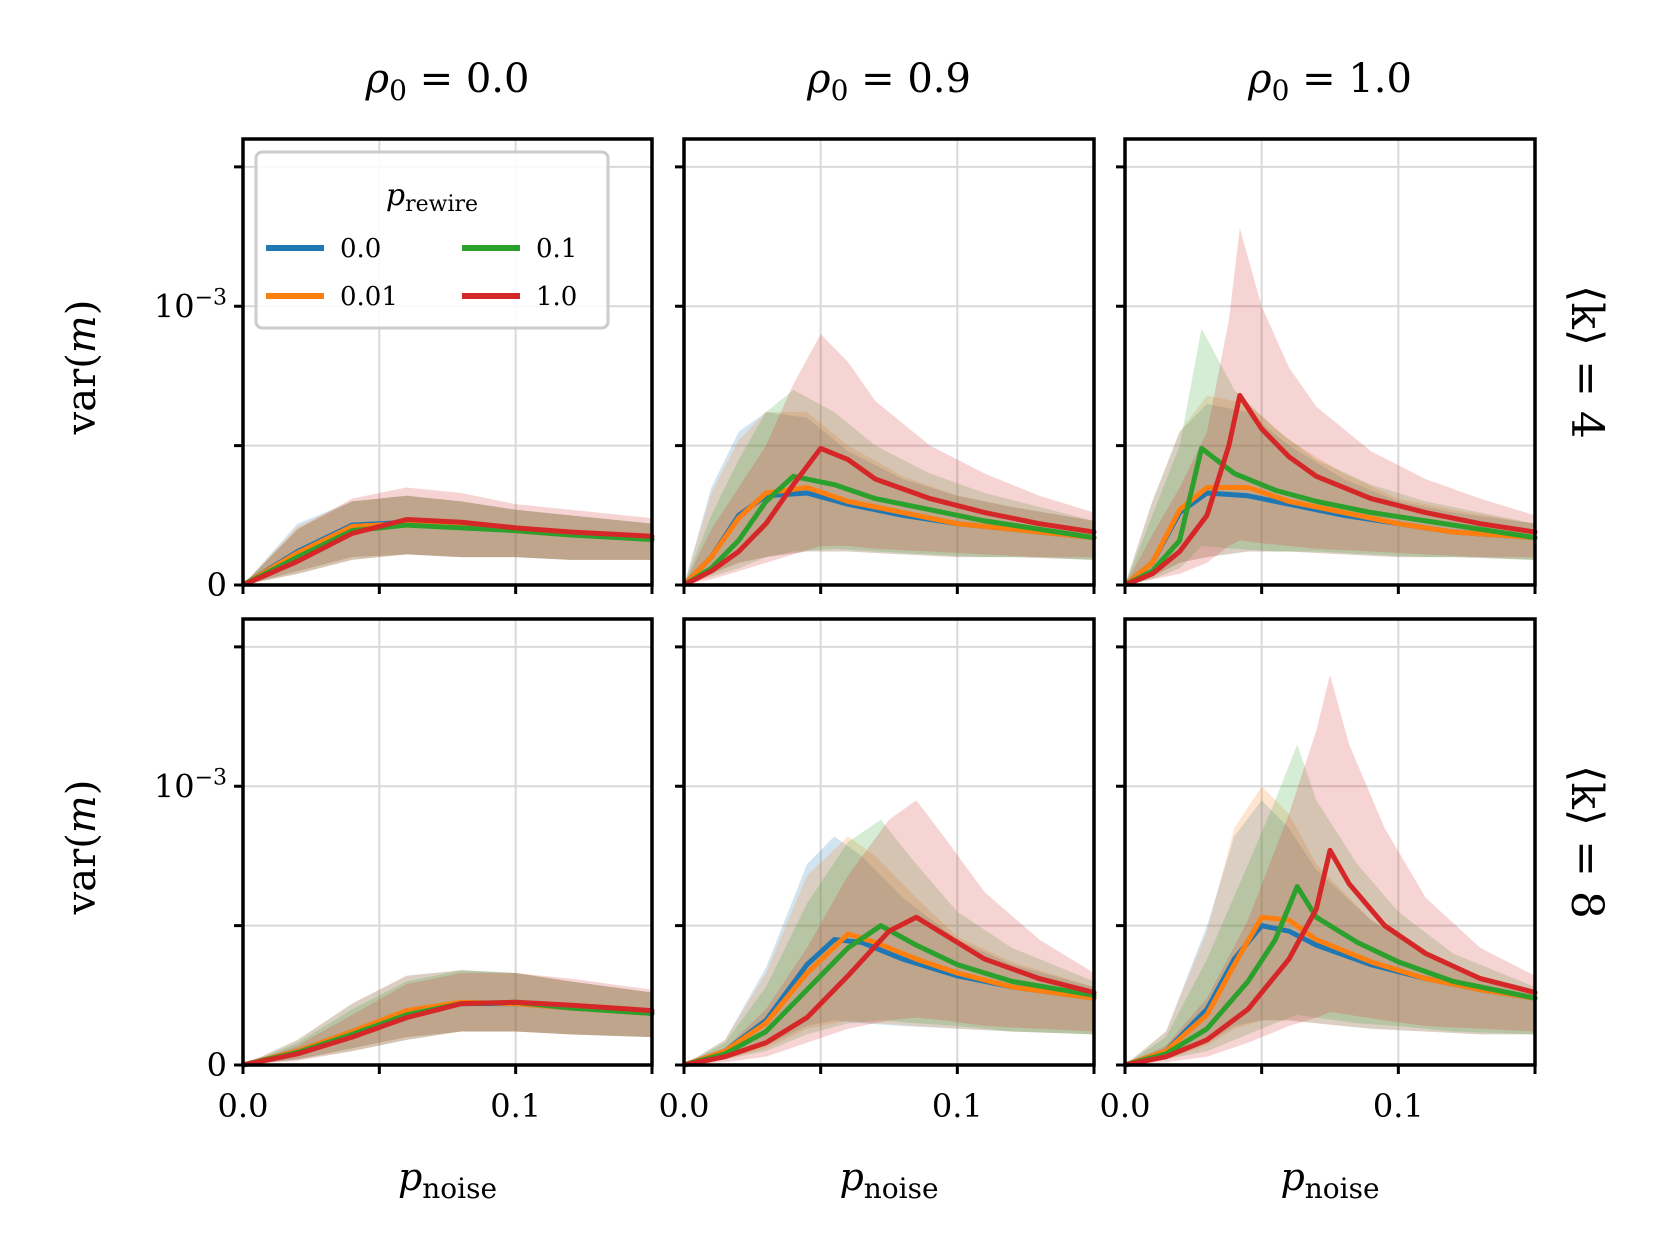  I want to click on panel-r1-c2-line-0.1, so click(1330, 976).